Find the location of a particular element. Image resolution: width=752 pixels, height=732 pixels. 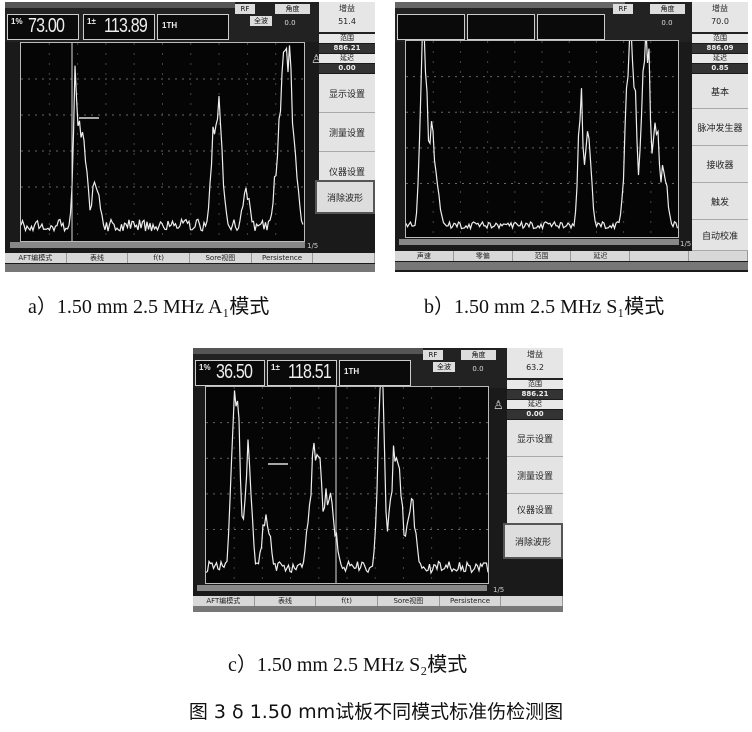

gain-box: 增益 63.2 is located at coordinates (535, 363).